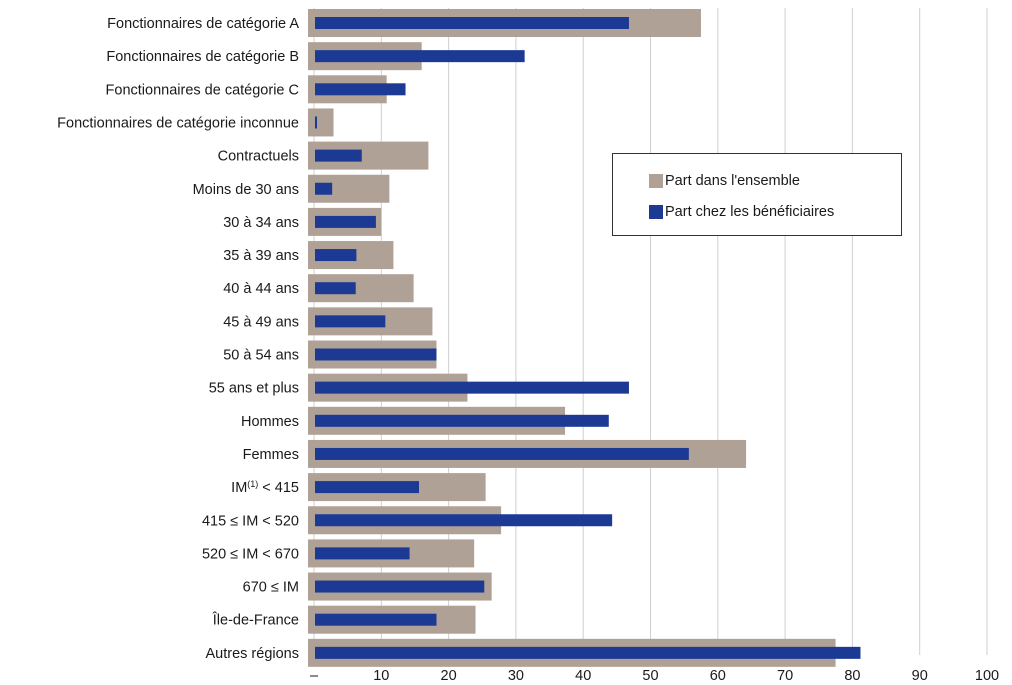 The height and width of the screenshot is (685, 1012). What do you see at coordinates (261, 289) in the screenshot?
I see `category-label: 40 à 44 ans` at bounding box center [261, 289].